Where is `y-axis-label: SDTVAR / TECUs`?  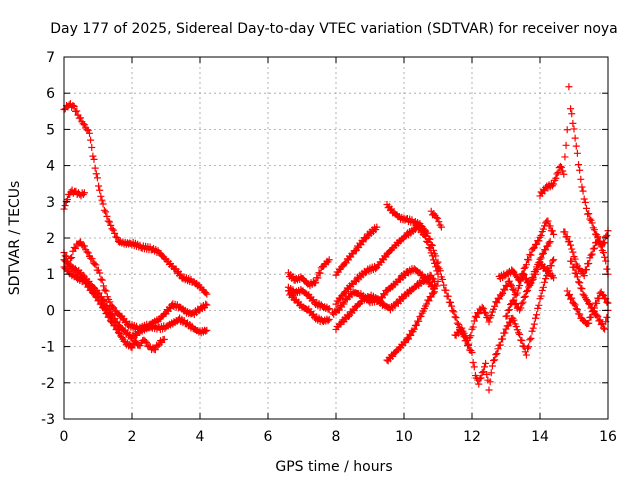 y-axis-label: SDTVAR / TECUs is located at coordinates (15, 238).